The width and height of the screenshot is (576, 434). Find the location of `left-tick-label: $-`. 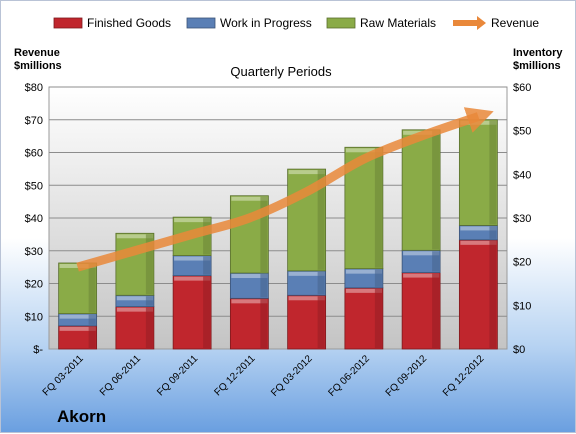

left-tick-label: $- is located at coordinates (38, 350).